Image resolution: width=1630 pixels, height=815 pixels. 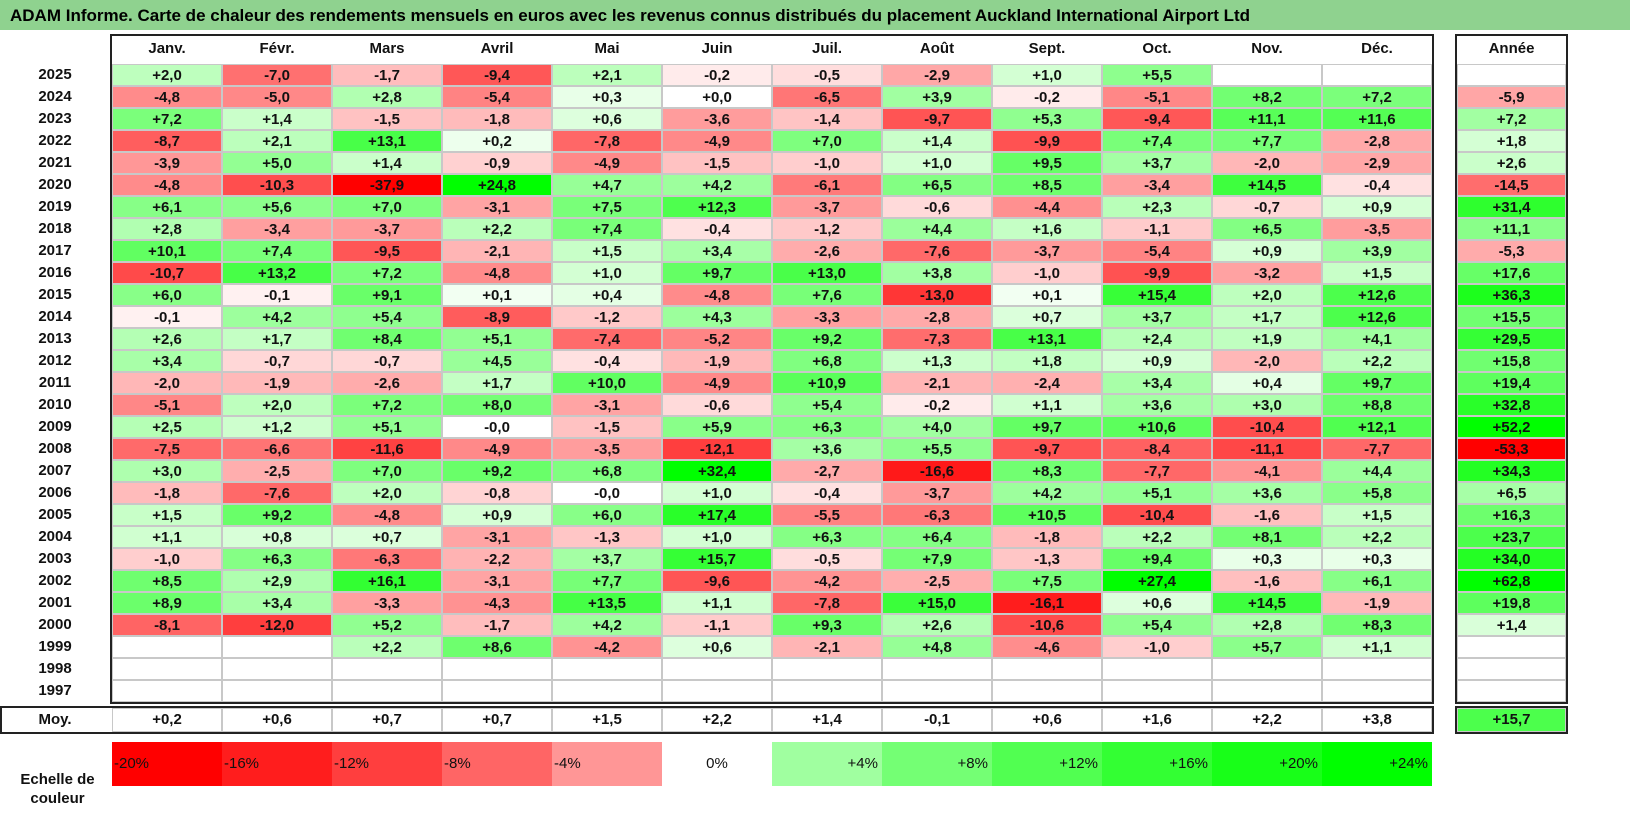 I want to click on heatmap-cell: -8,7, so click(x=167, y=141).